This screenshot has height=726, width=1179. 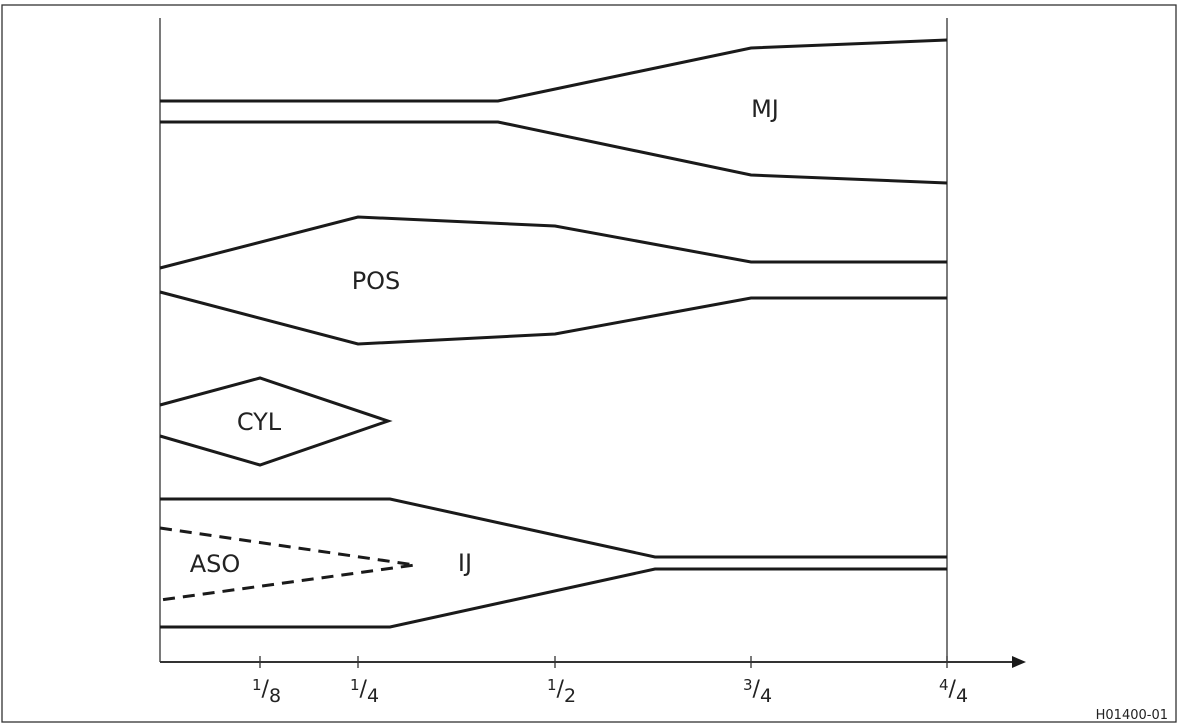 What do you see at coordinates (287, 564) in the screenshot?
I see `aso-dashed` at bounding box center [287, 564].